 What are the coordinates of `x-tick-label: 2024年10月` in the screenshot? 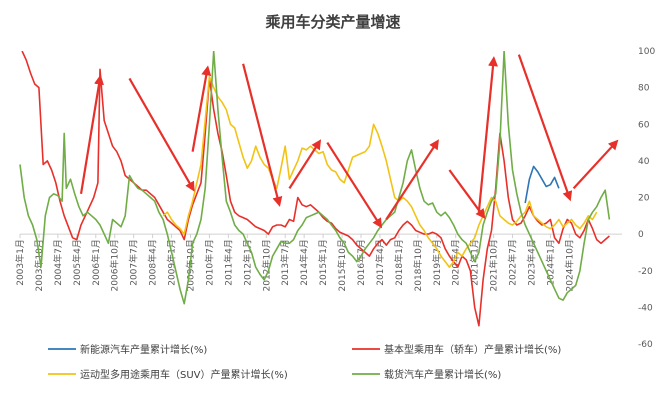 It's located at (569, 265).